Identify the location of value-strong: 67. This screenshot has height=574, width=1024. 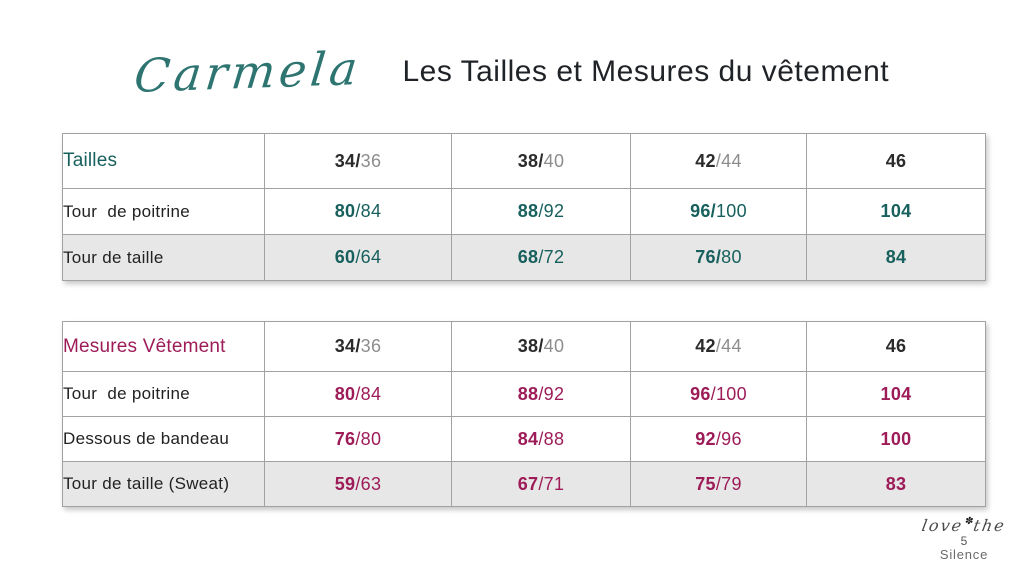
(528, 483).